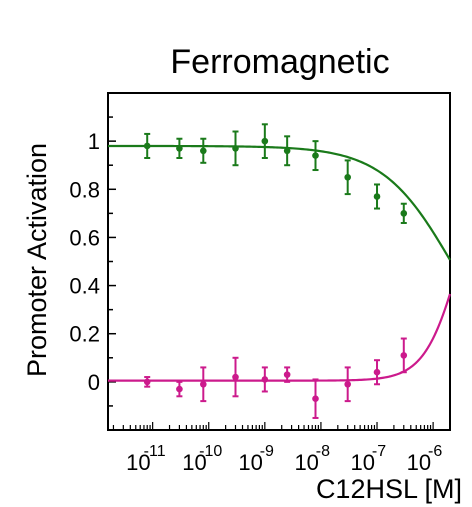  Describe the element at coordinates (379, 451) in the screenshot. I see `x-tick-label-exponent: -7` at that location.